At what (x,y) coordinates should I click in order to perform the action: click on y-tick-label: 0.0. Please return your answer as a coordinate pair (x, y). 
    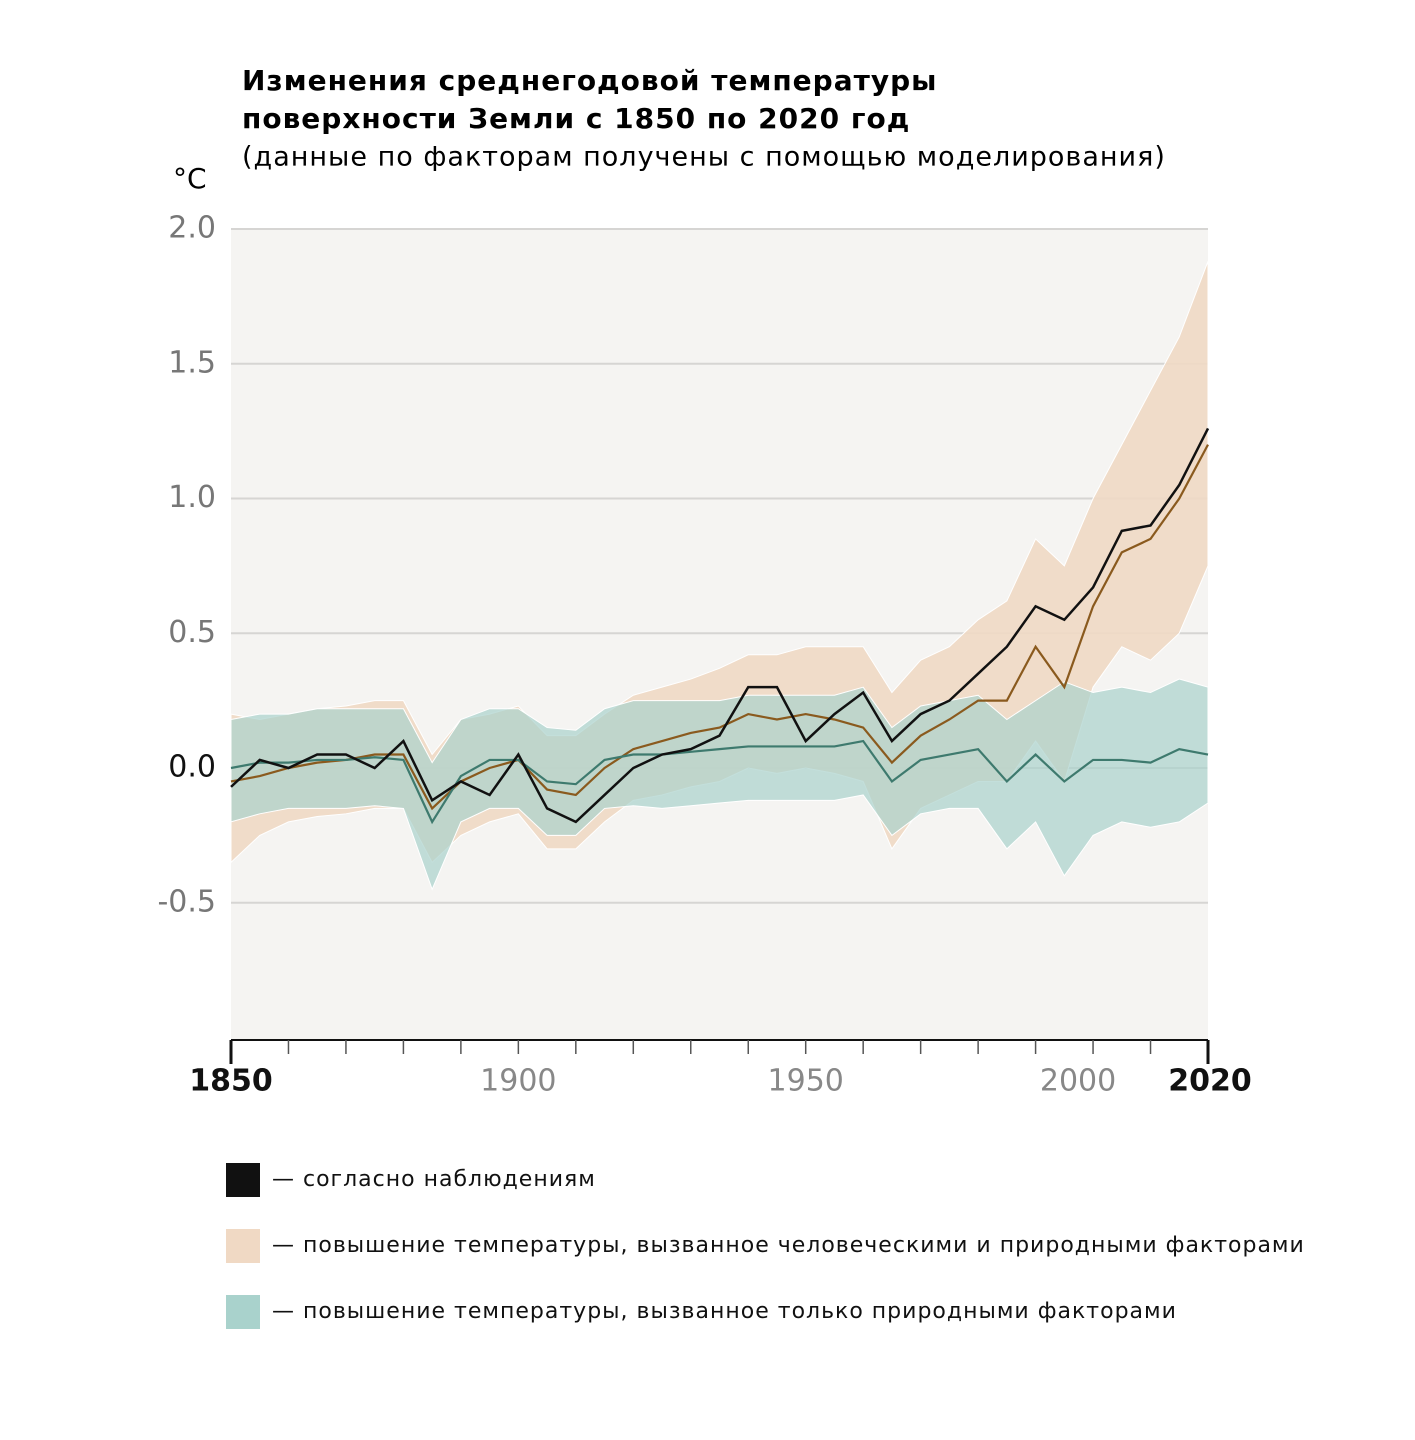
    Looking at the image, I should click on (192, 767).